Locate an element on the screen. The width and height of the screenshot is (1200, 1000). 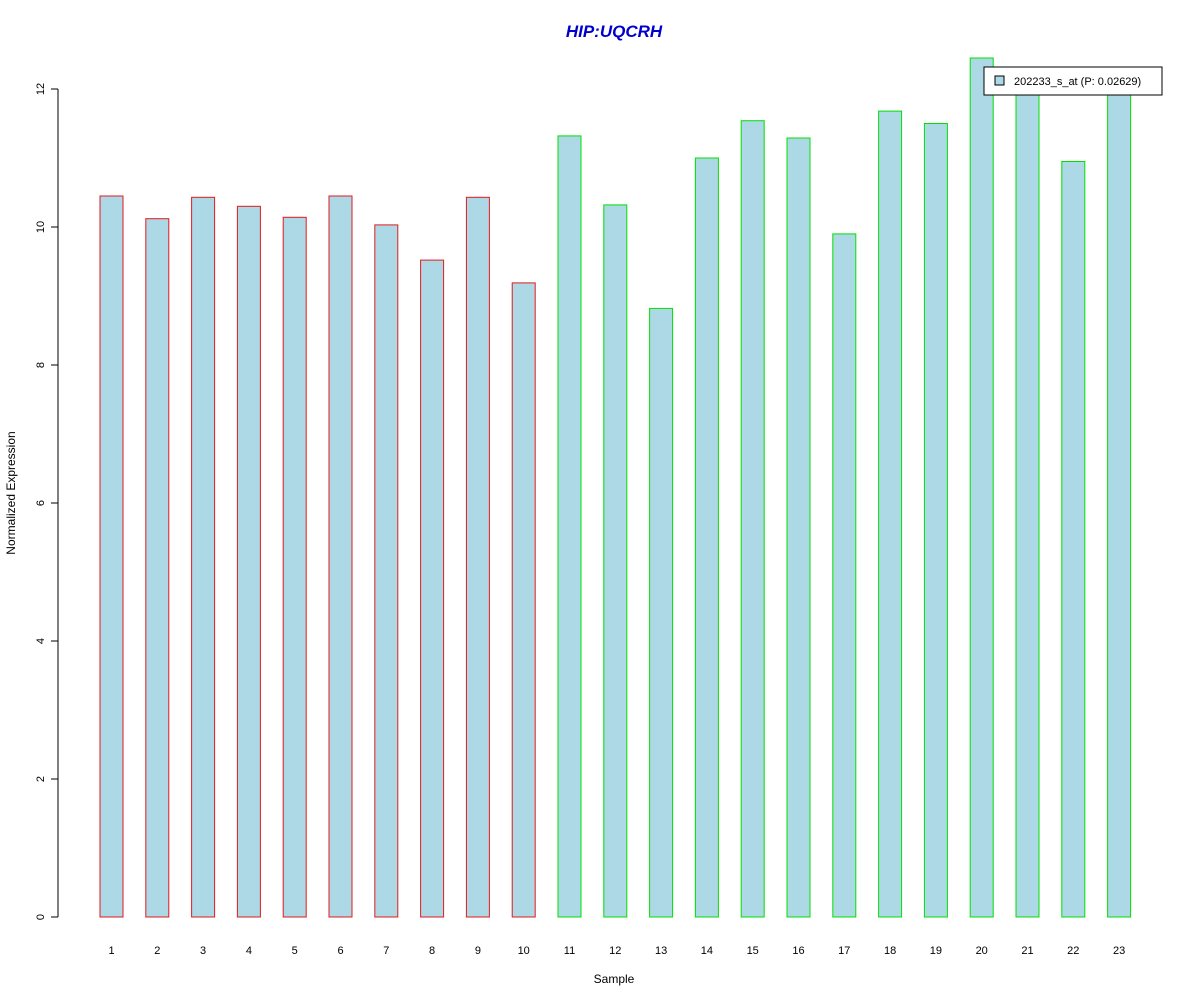
x-tick-label: 9 is located at coordinates (478, 951).